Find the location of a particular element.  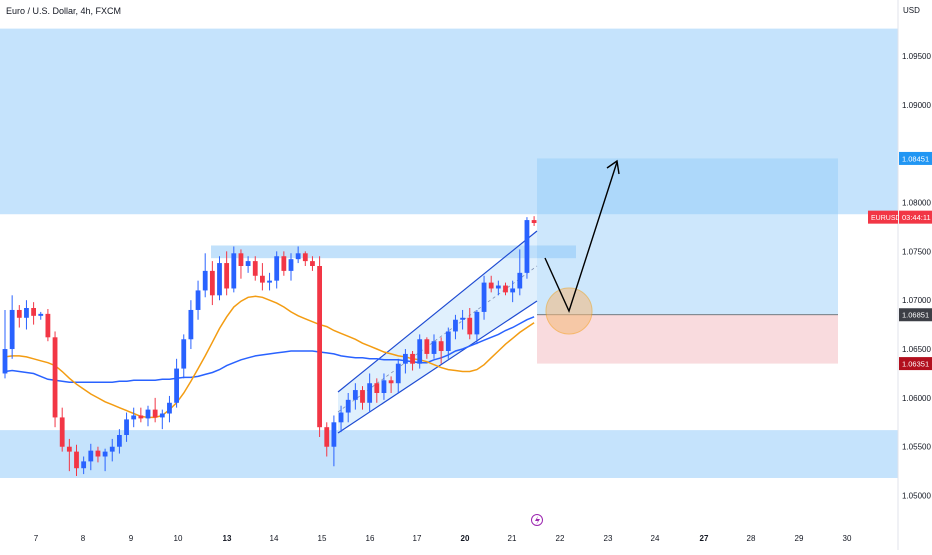

price-tick-label: 1.05000 is located at coordinates (916, 496).